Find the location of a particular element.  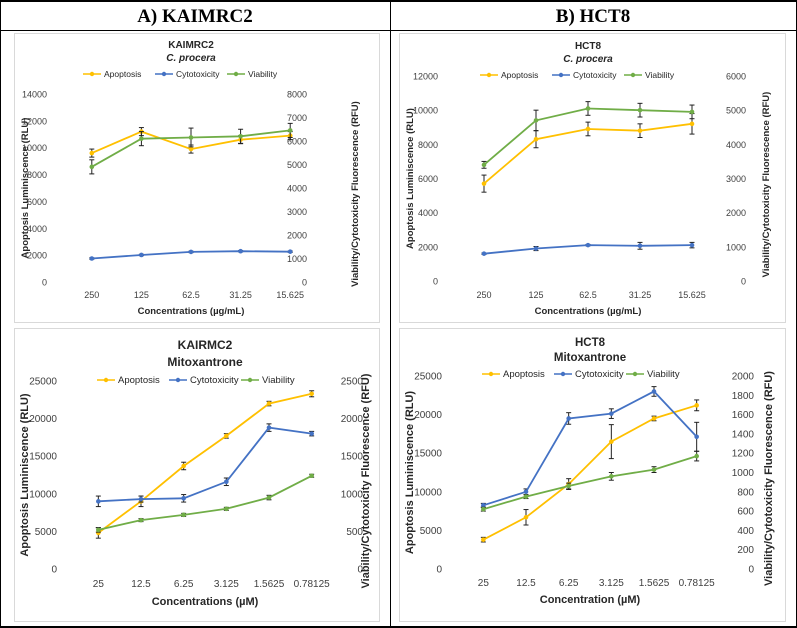

y2-tick-label: 3000 is located at coordinates (736, 179).